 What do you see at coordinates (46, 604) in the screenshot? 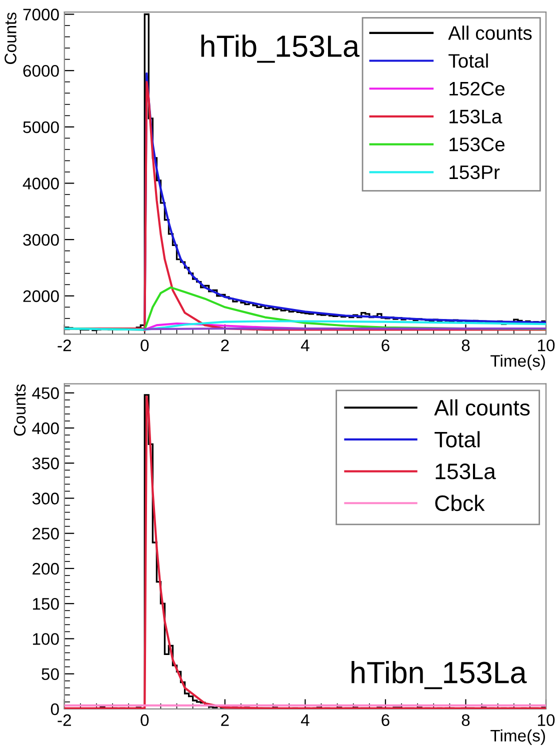
I see `y-tick-label: 150` at bounding box center [46, 604].